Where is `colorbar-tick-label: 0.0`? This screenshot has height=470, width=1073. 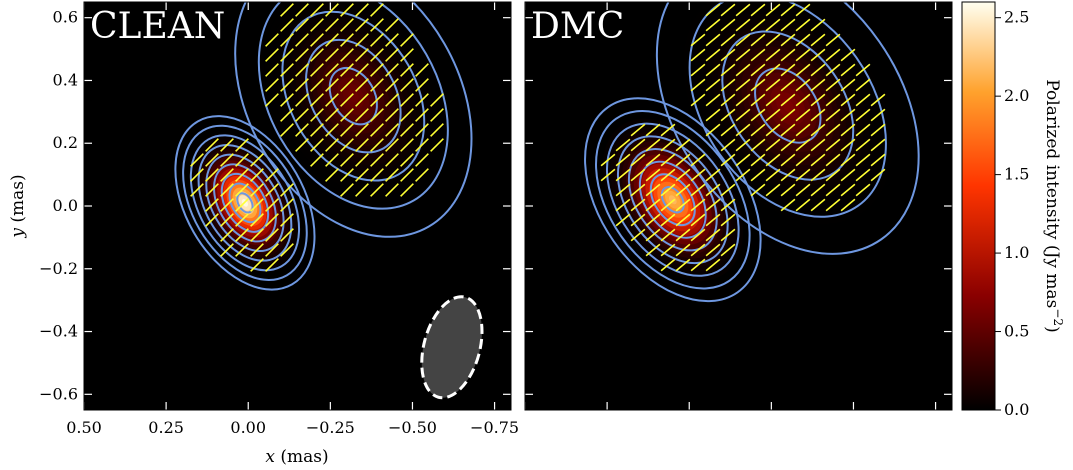
colorbar-tick-label: 0.0 is located at coordinates (1016, 409).